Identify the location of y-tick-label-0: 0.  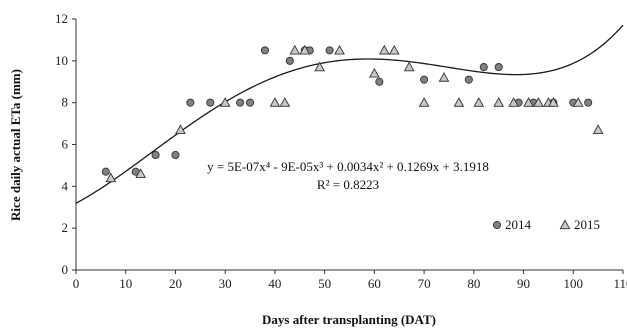
(65, 269).